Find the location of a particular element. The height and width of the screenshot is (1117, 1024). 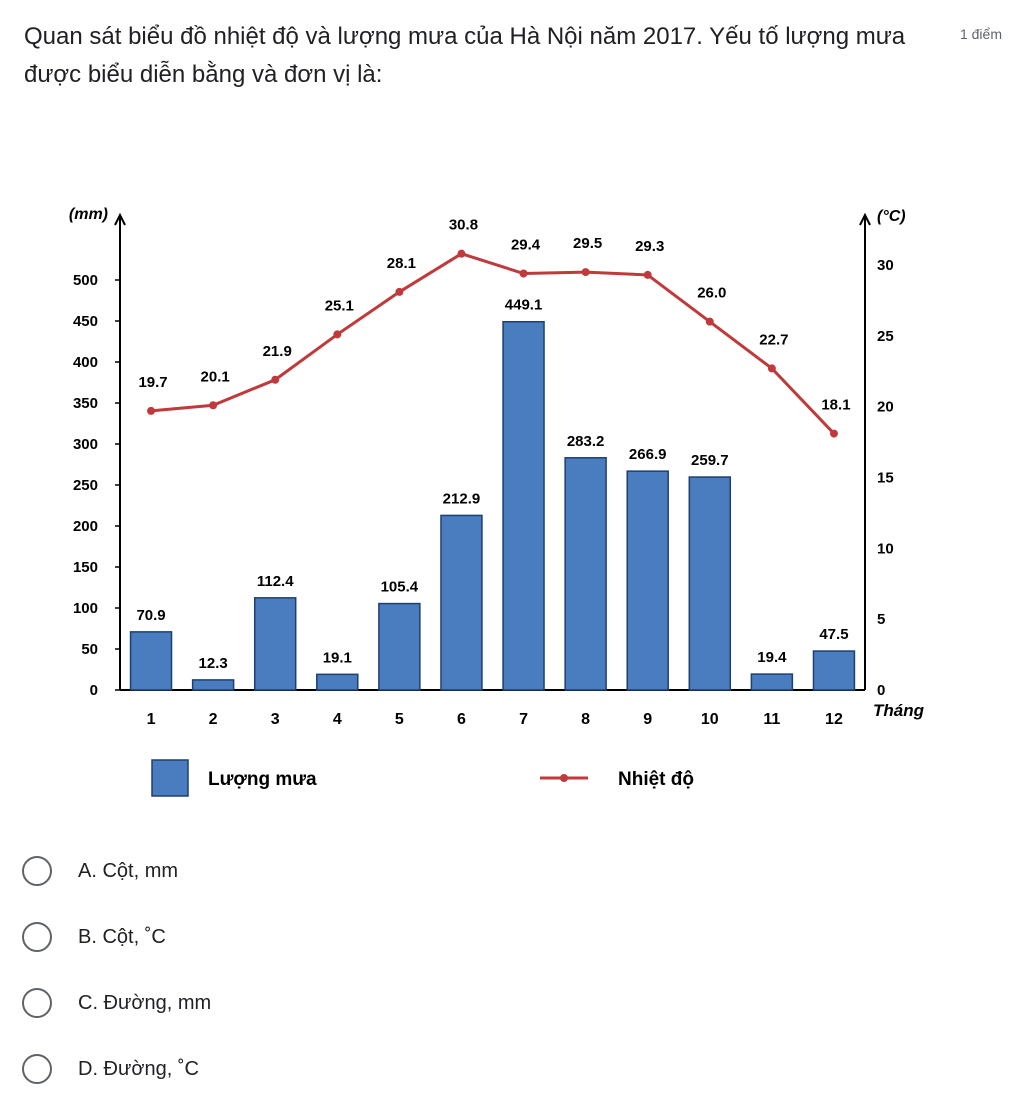

radio-d is located at coordinates (37, 1069).